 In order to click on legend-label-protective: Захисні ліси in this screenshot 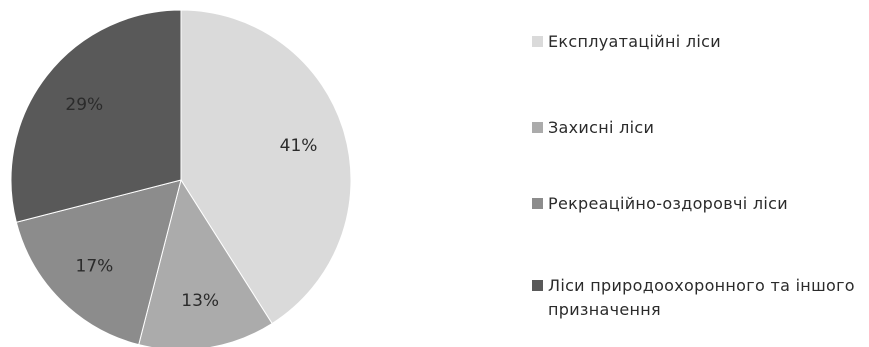, I will do `click(601, 127)`.